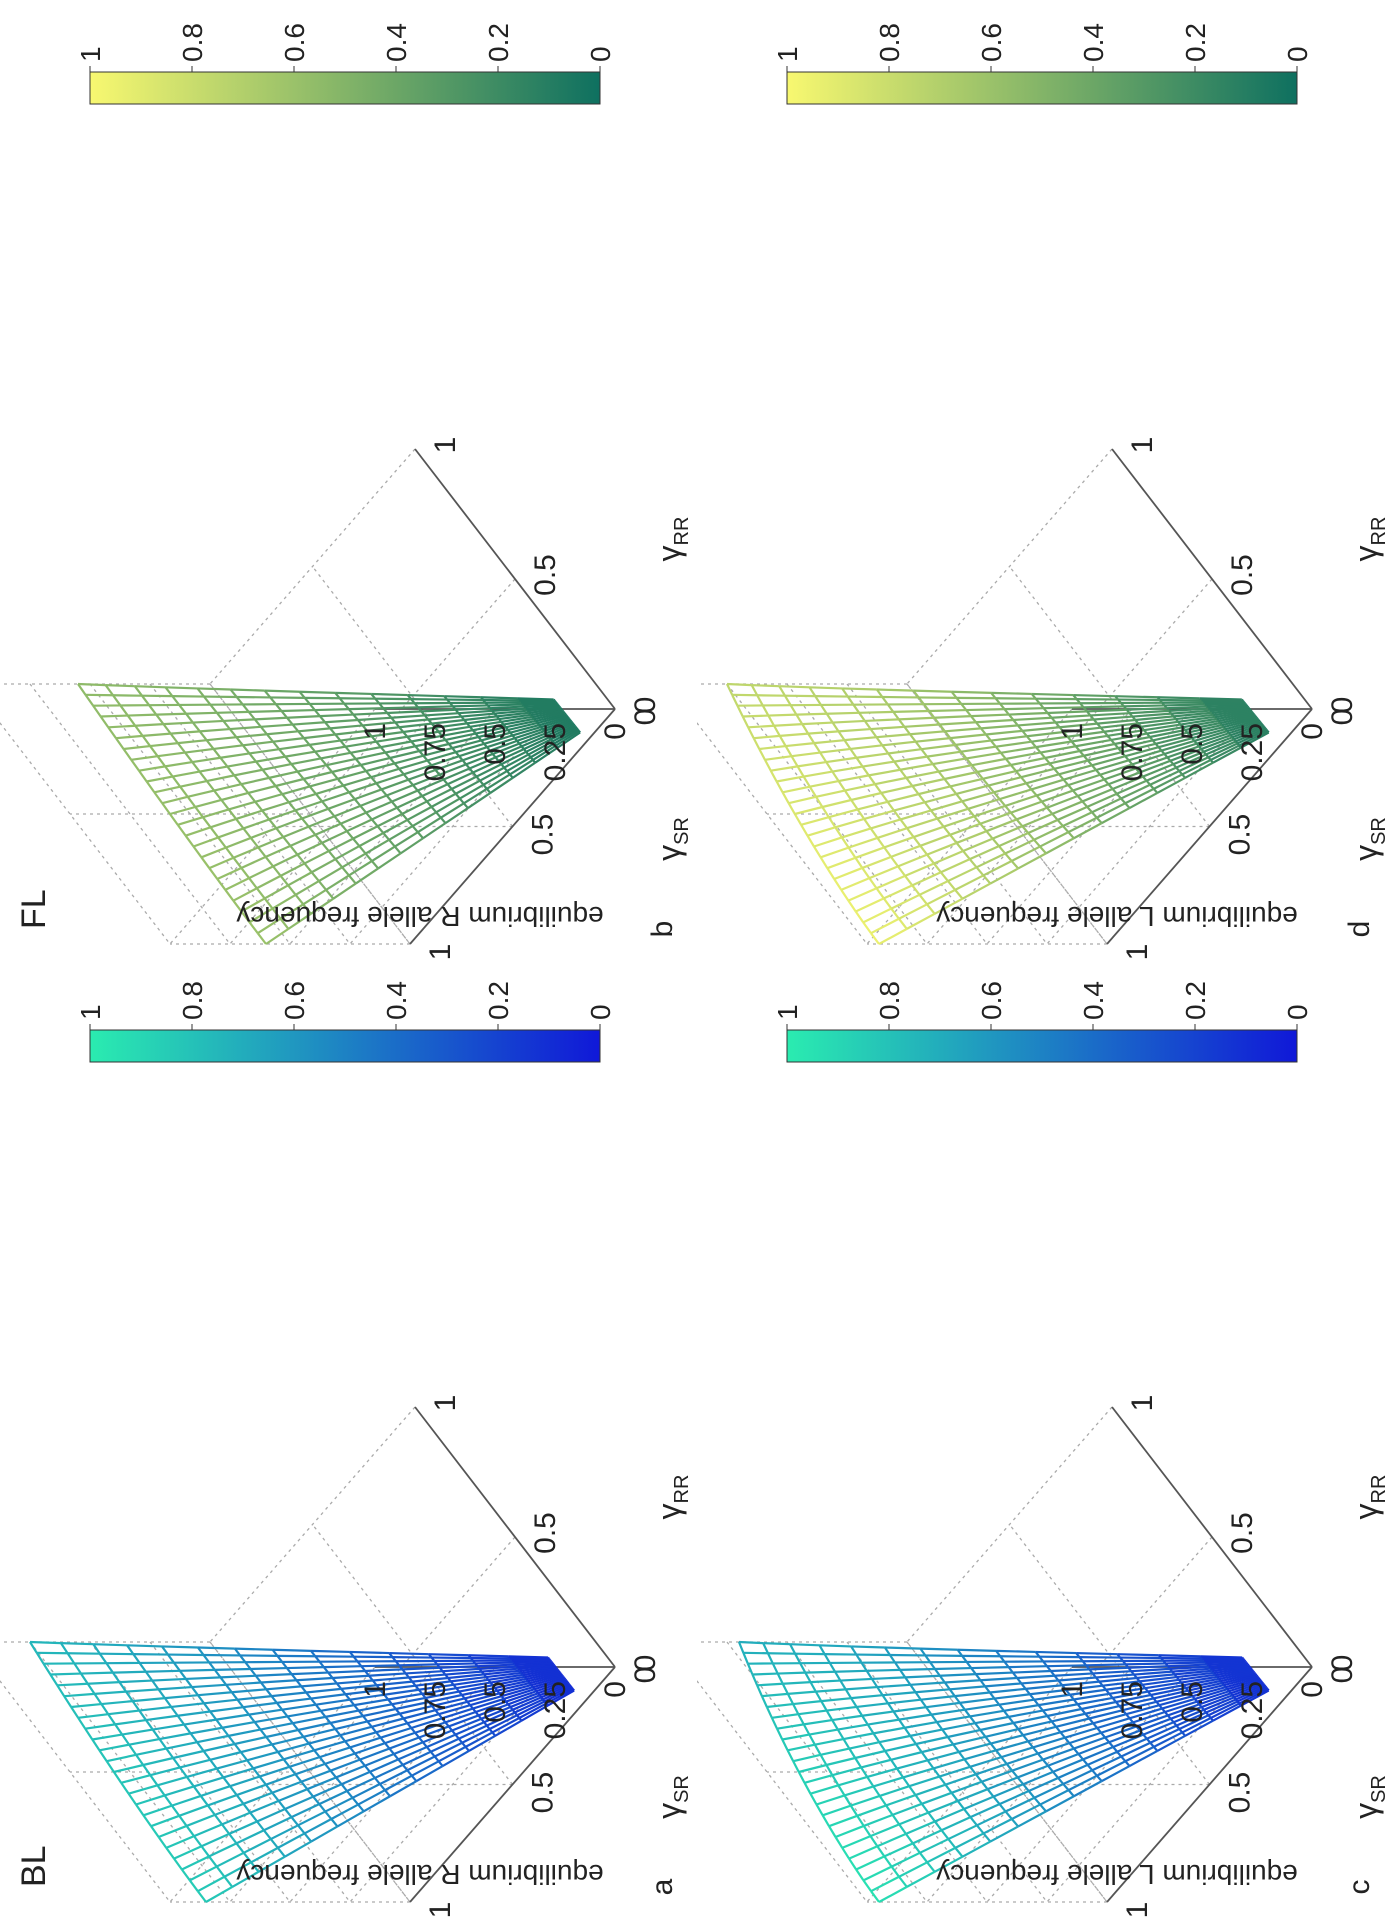 This screenshot has height=1917, width=1394. Describe the element at coordinates (512, 1784) in the screenshot. I see `axis-line` at that location.